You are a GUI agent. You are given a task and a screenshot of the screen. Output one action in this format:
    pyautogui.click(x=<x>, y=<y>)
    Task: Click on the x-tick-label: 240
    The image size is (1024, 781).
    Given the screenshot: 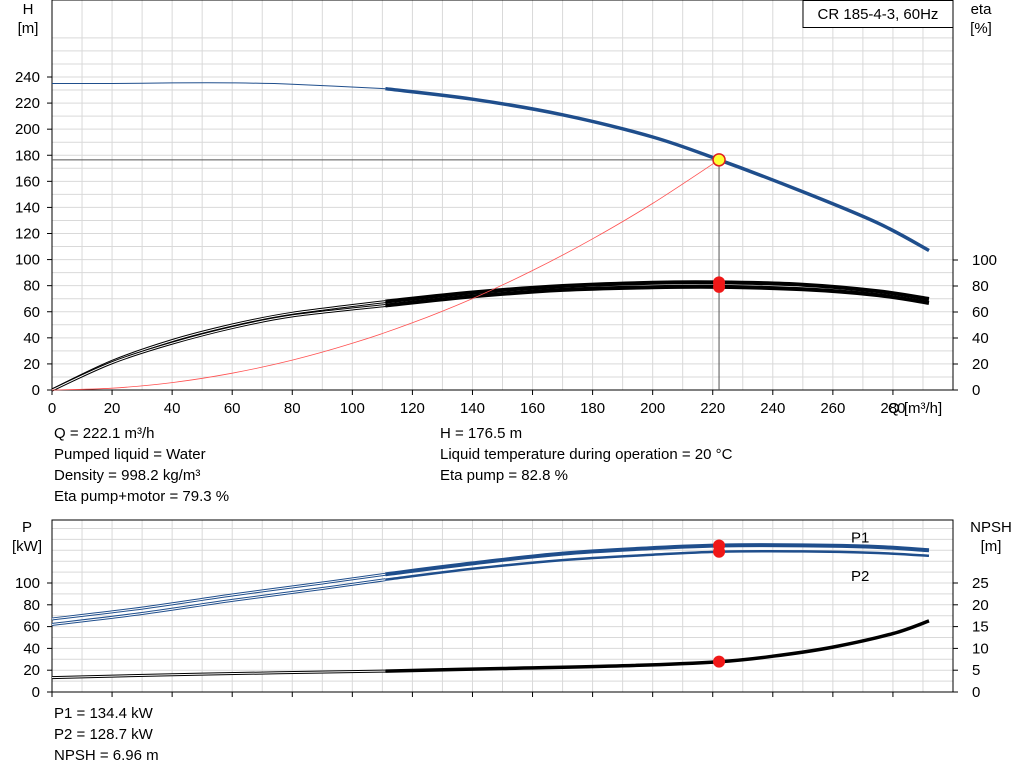 What is the action you would take?
    pyautogui.click(x=772, y=408)
    